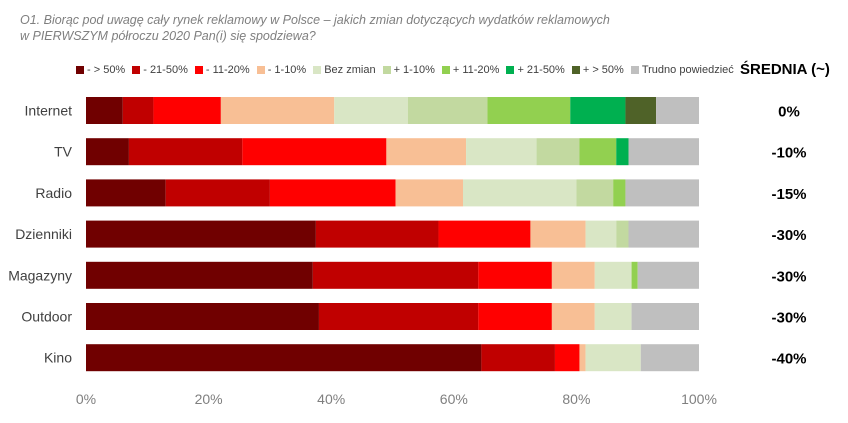 This screenshot has height=423, width=848. I want to click on category-label: Internet, so click(49, 111).